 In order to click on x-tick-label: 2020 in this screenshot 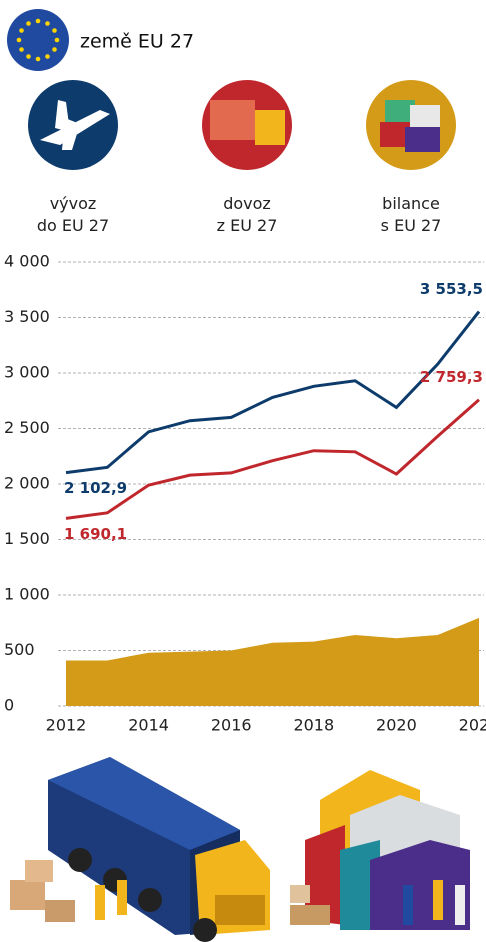, I will do `click(396, 725)`.